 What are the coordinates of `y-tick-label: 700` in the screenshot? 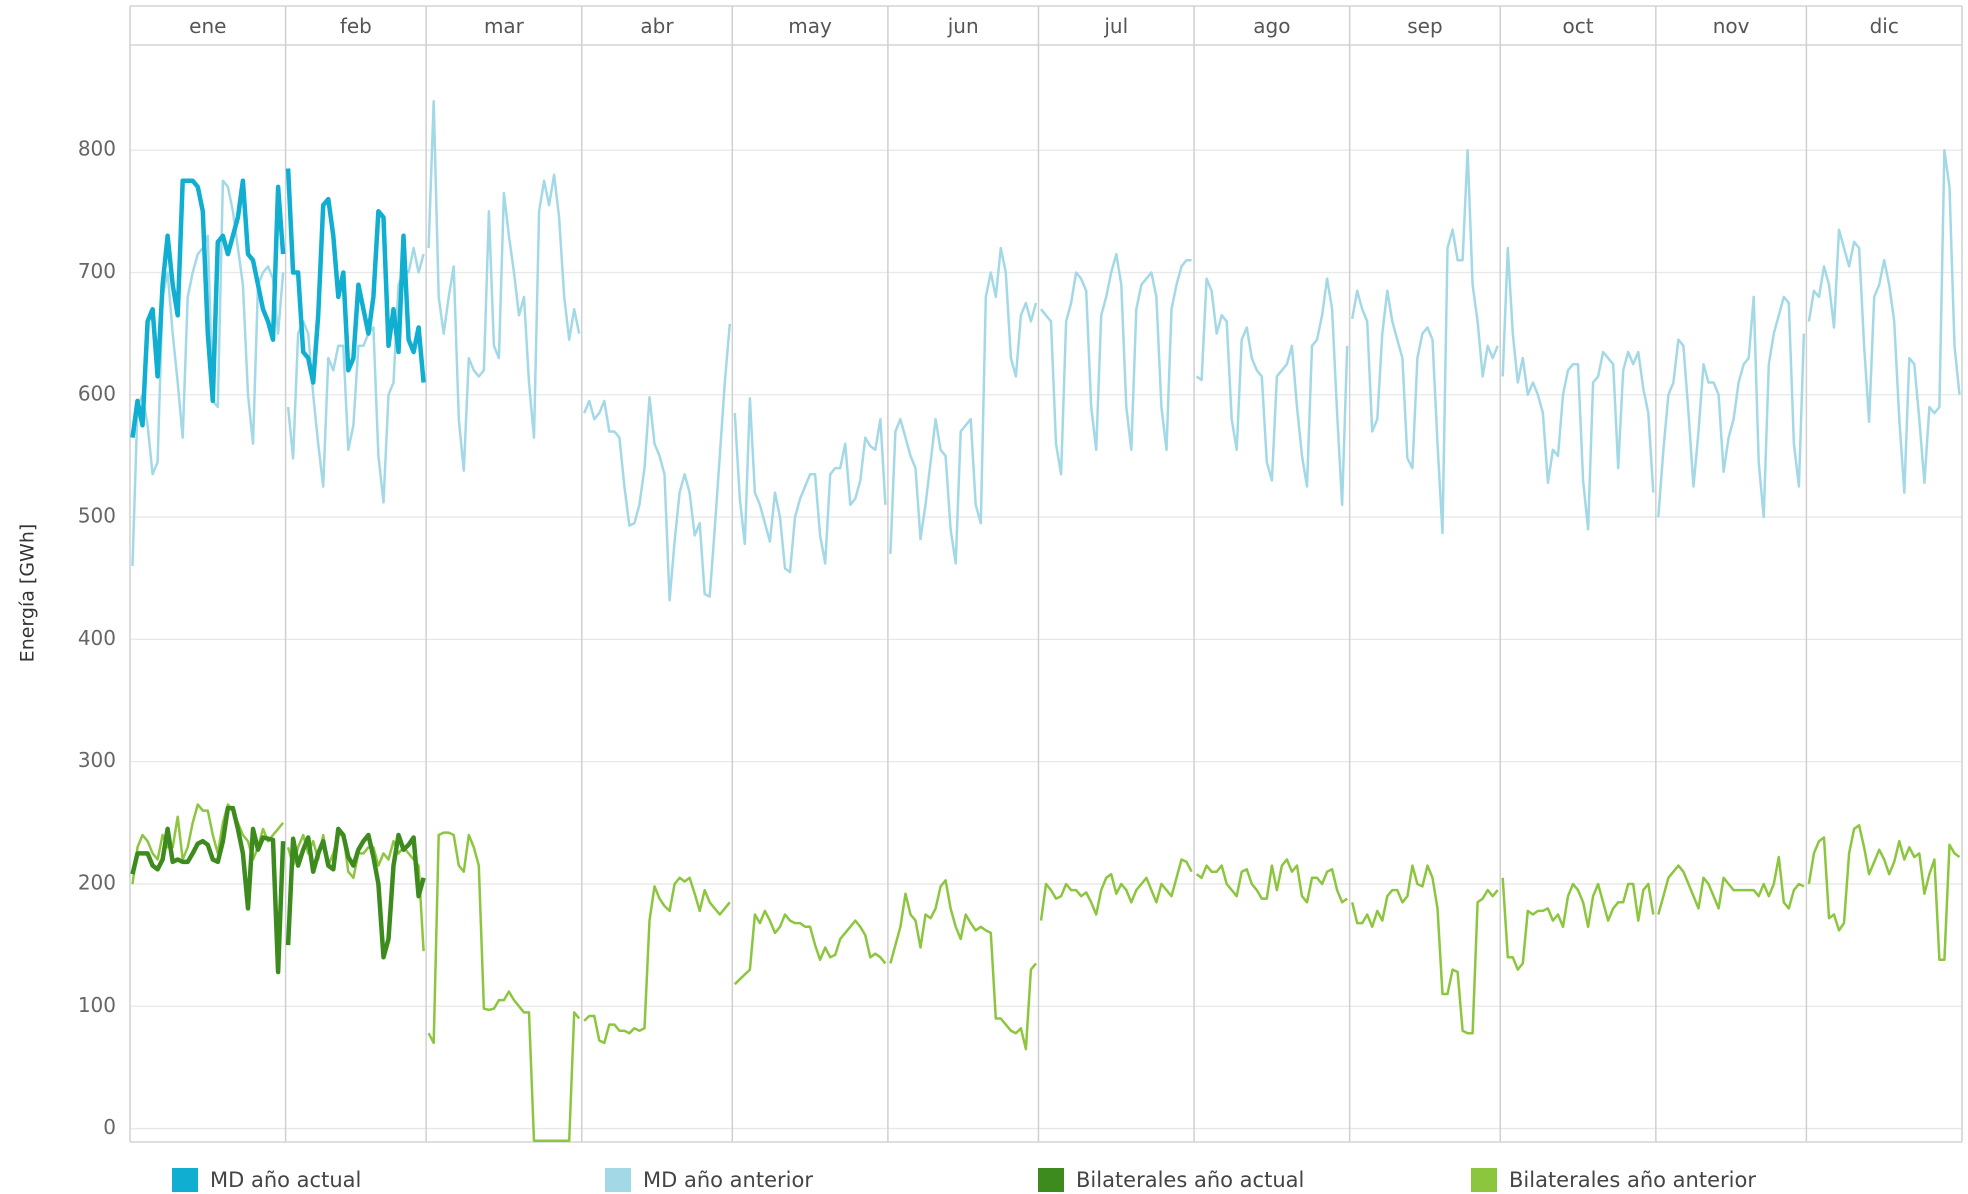 It's located at (97, 271).